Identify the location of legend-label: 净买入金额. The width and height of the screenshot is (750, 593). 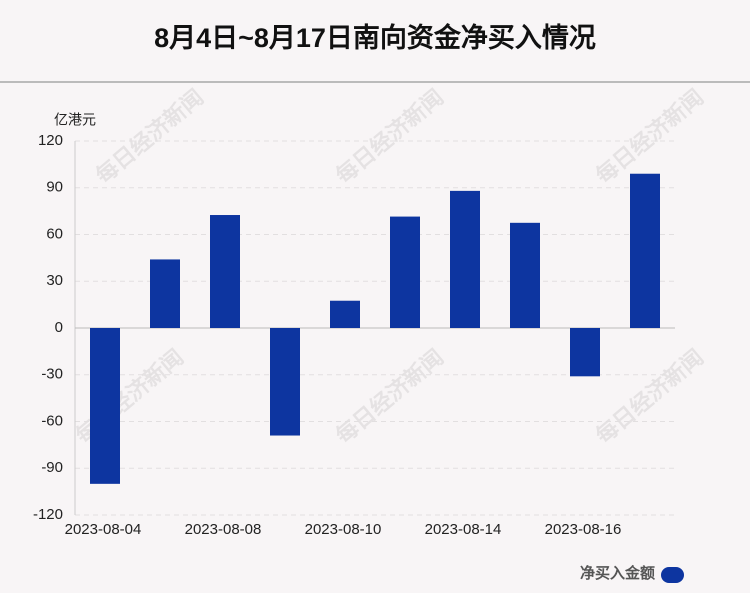
(617, 573).